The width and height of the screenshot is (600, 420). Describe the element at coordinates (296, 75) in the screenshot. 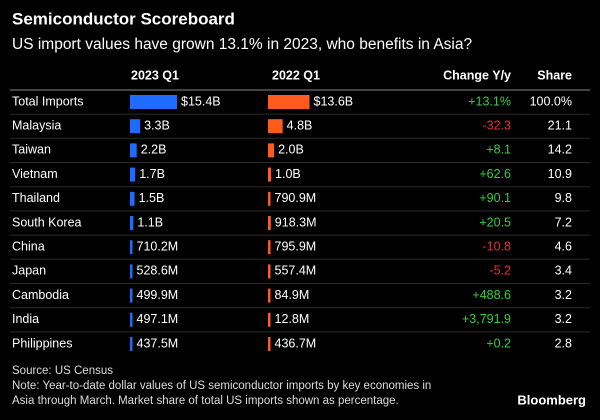

I see `column-header: 2022 Q1` at that location.